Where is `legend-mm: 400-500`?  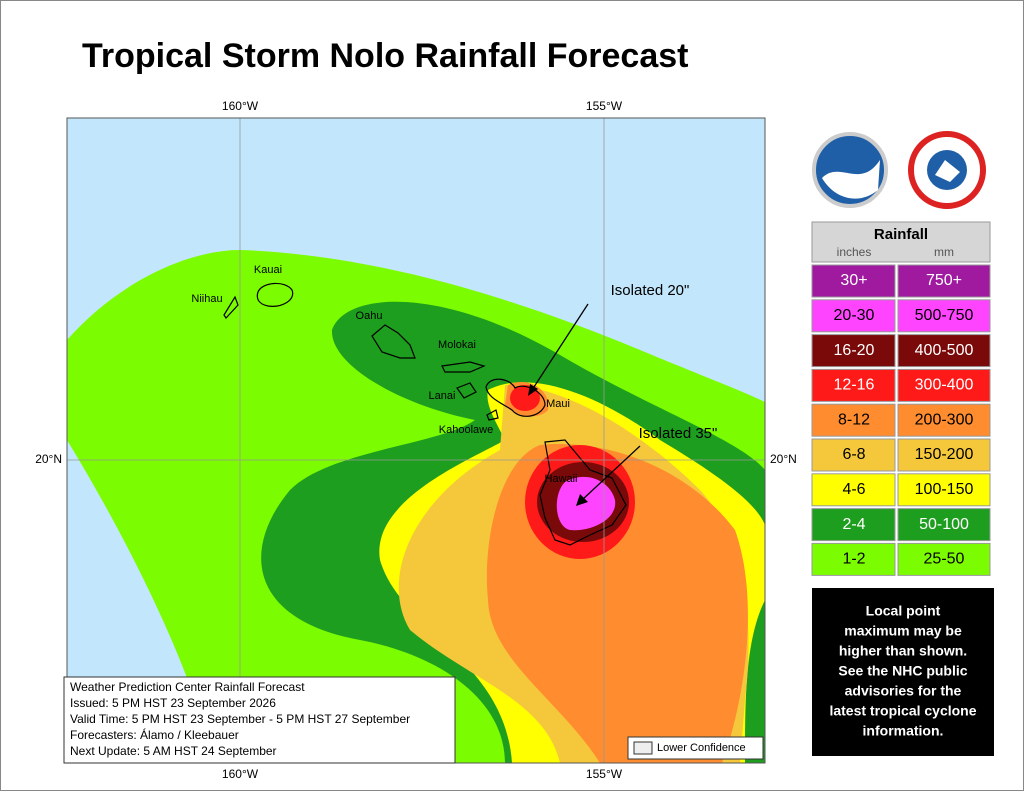
legend-mm: 400-500 is located at coordinates (944, 350).